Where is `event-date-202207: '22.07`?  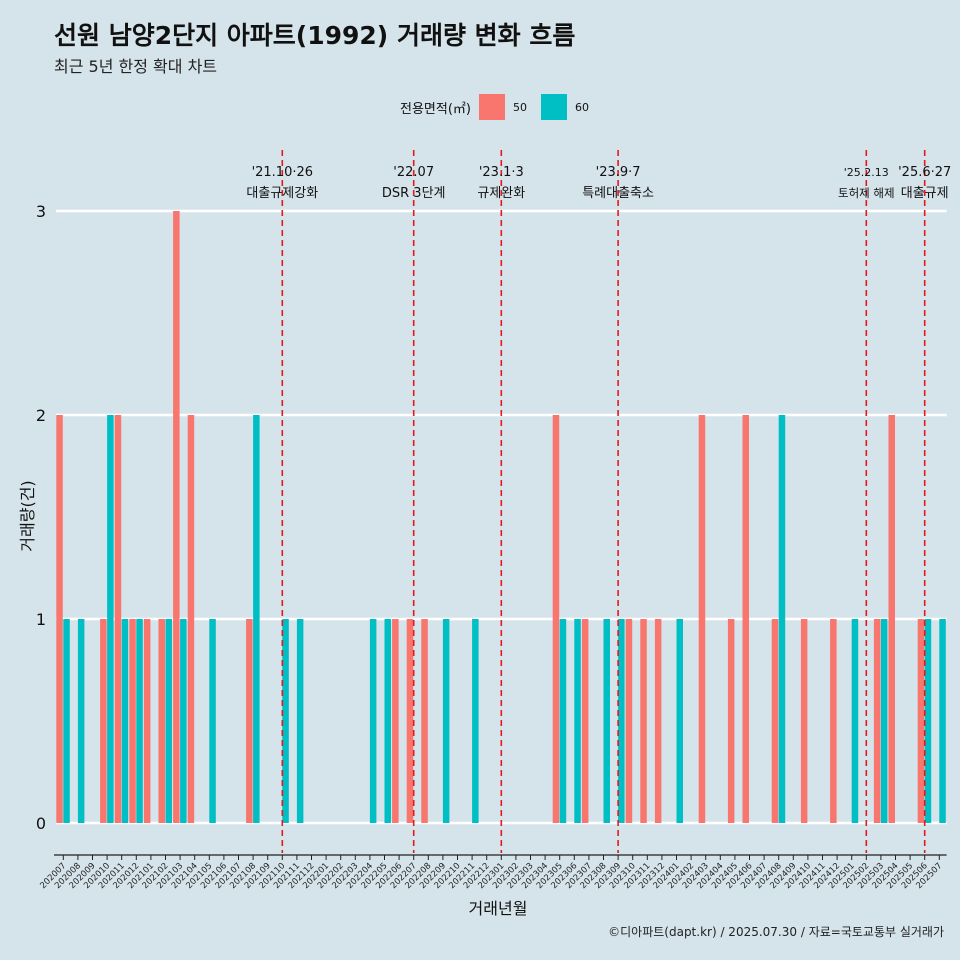
event-date-202207: '22.07 is located at coordinates (413, 172).